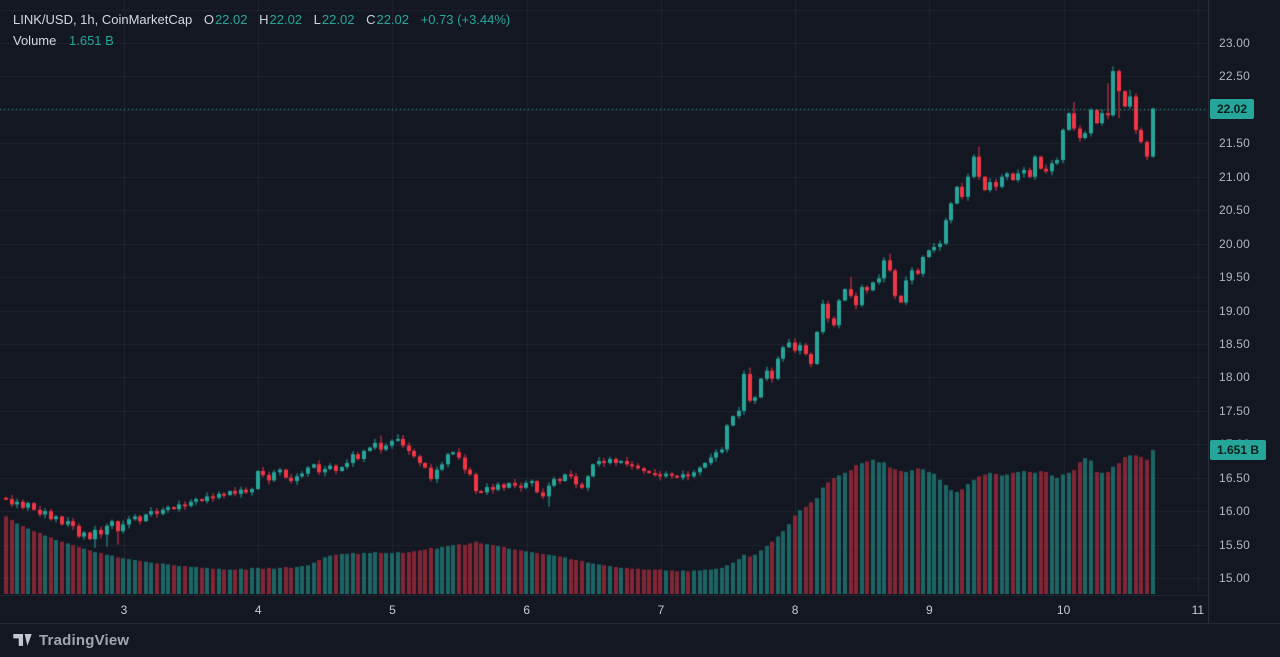 The width and height of the screenshot is (1280, 657). Describe the element at coordinates (527, 610) in the screenshot. I see `time-axis-label: 6` at that location.